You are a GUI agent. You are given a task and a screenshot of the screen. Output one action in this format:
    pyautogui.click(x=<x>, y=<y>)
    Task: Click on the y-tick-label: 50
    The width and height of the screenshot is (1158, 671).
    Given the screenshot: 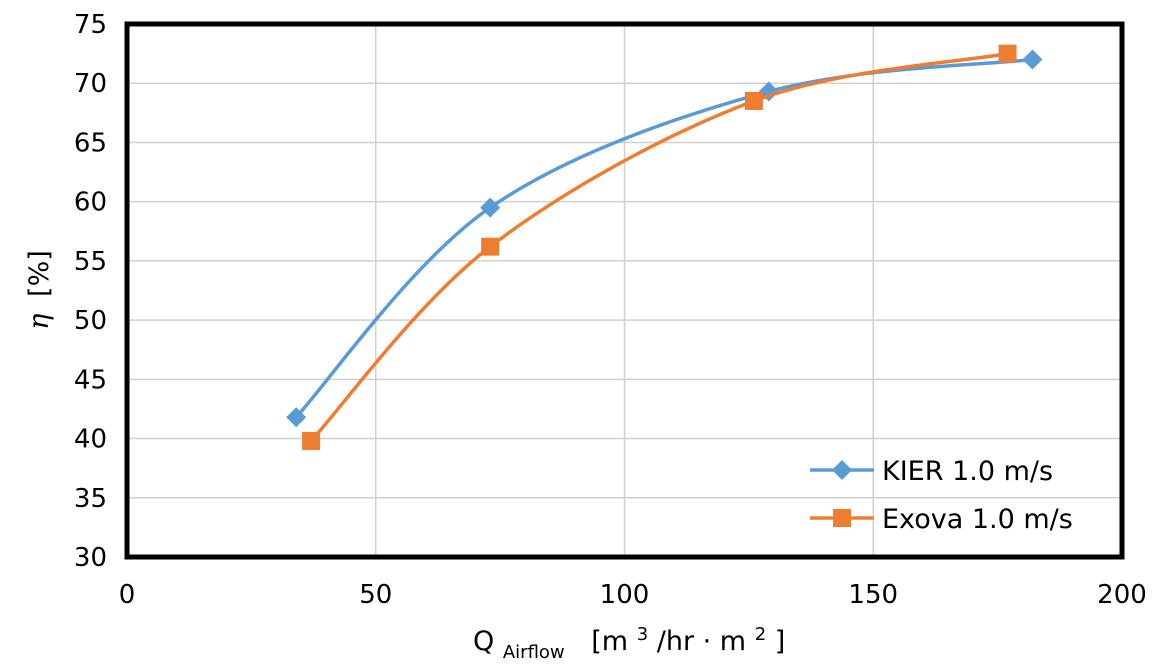 What is the action you would take?
    pyautogui.click(x=90, y=321)
    